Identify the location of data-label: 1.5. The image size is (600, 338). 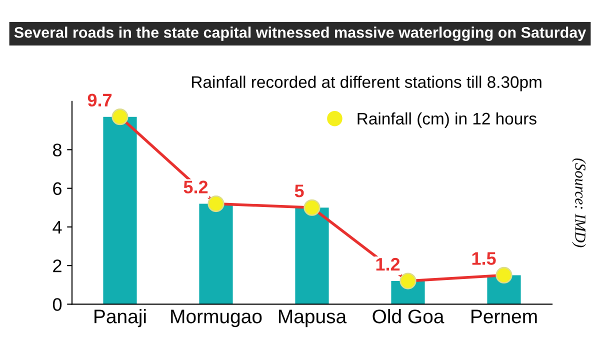
(484, 258).